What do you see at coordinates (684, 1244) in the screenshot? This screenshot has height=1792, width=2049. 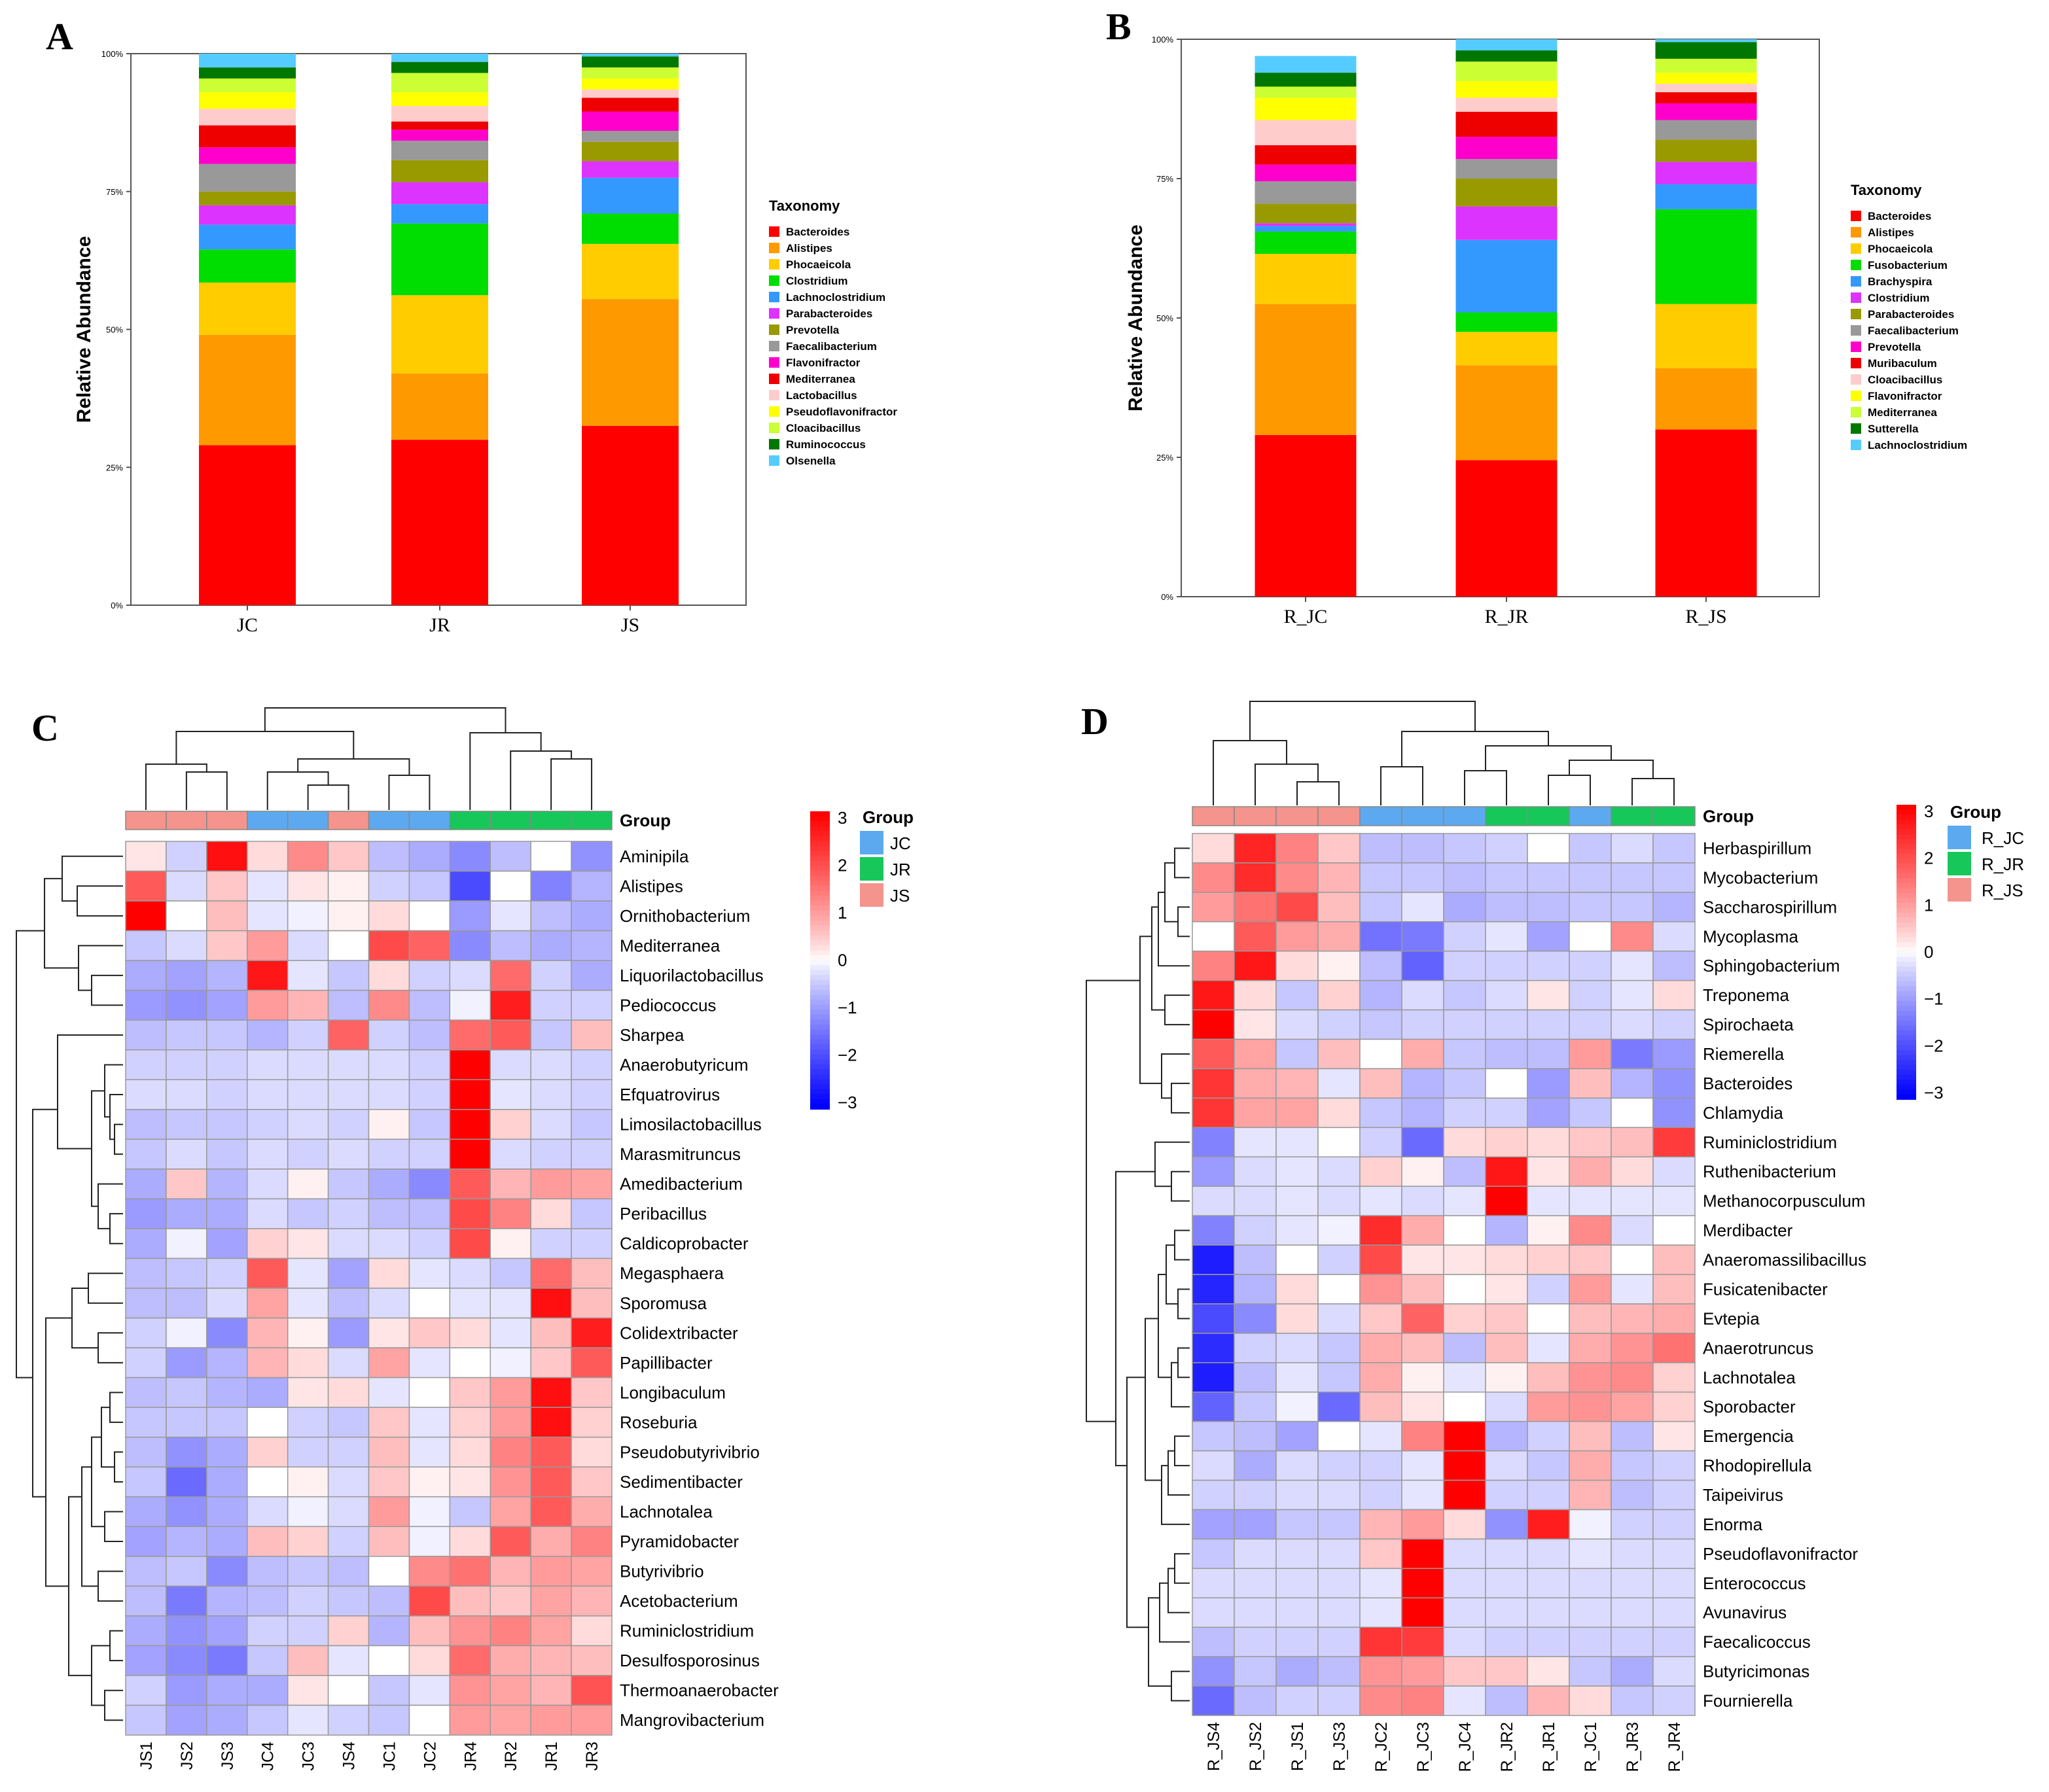 I see `row-label: Caldicoprobacter` at bounding box center [684, 1244].